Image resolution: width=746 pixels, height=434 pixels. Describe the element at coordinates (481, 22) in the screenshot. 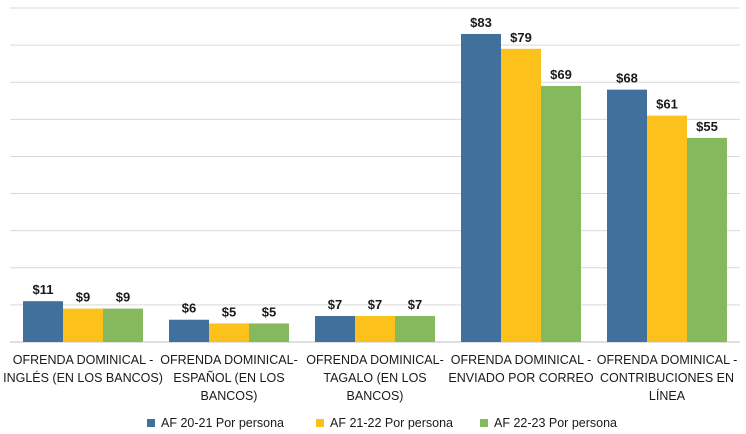

I see `data-label: $83` at that location.